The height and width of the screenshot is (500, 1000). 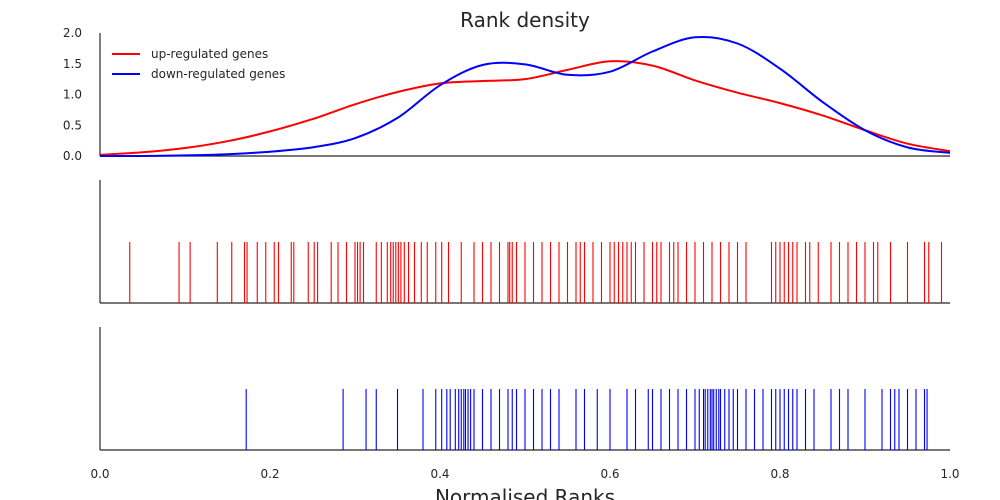 I want to click on x-tick-label: 0.6, so click(x=609, y=474).